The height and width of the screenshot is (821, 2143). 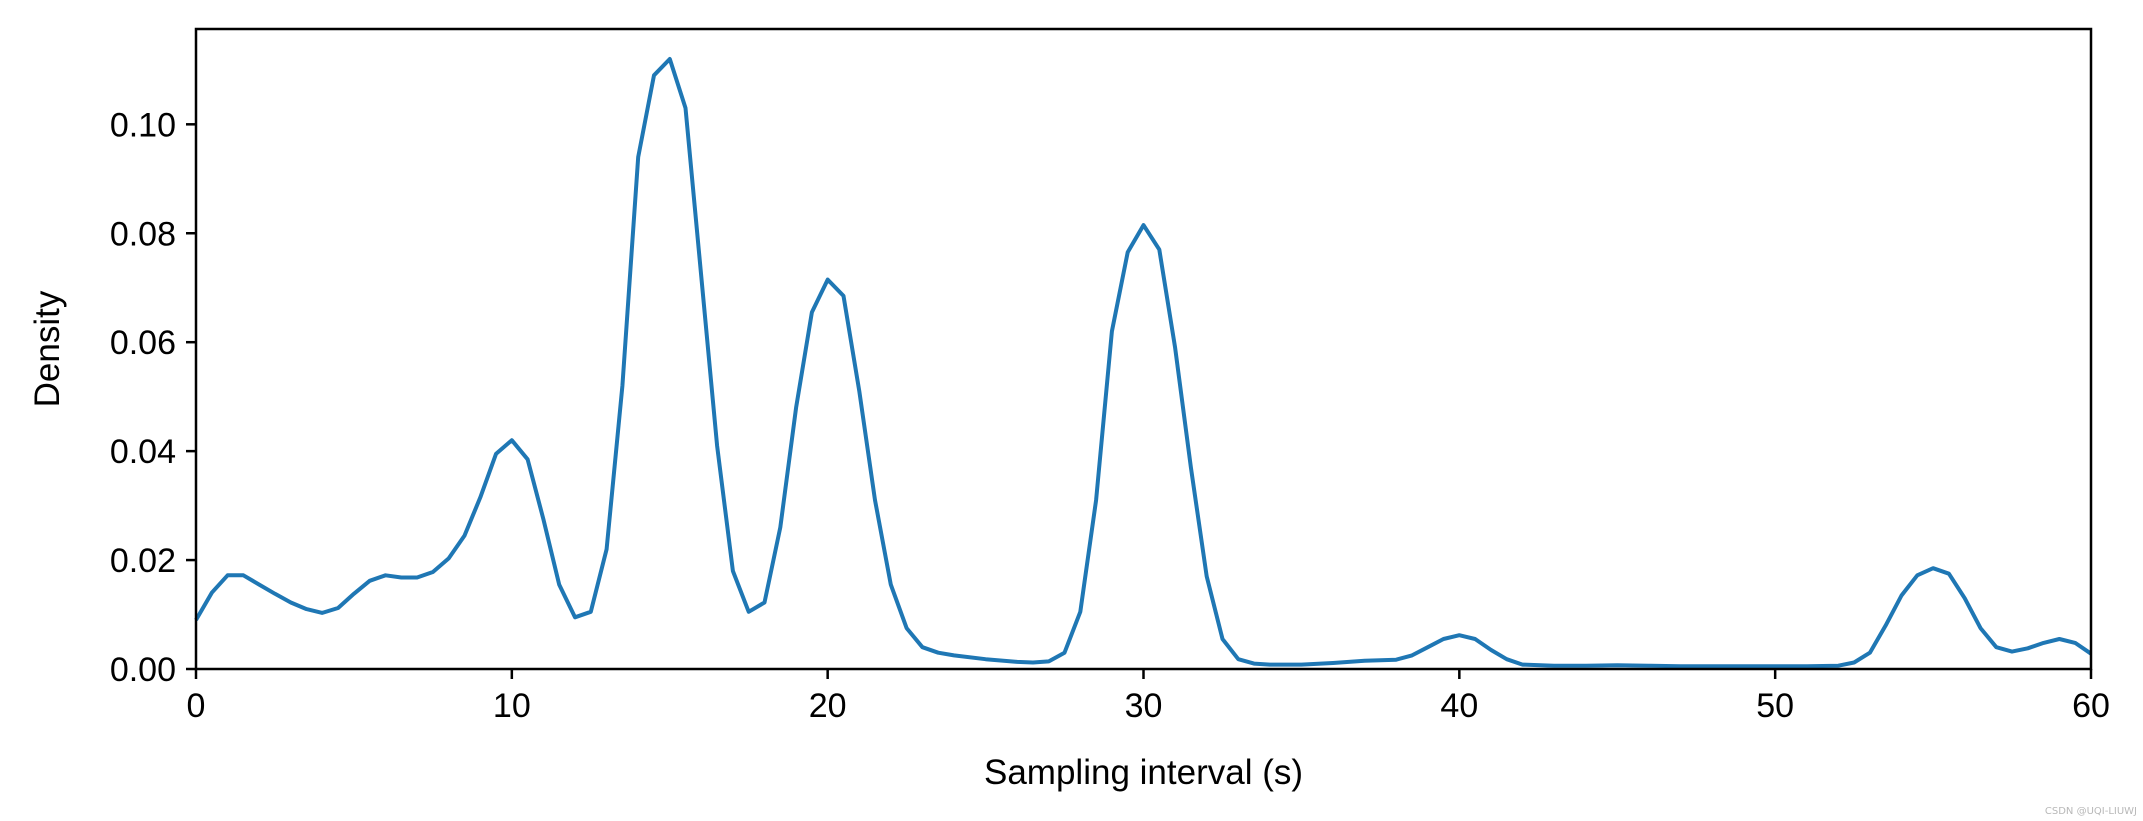 What do you see at coordinates (1144, 706) in the screenshot?
I see `x-tick-label: 30` at bounding box center [1144, 706].